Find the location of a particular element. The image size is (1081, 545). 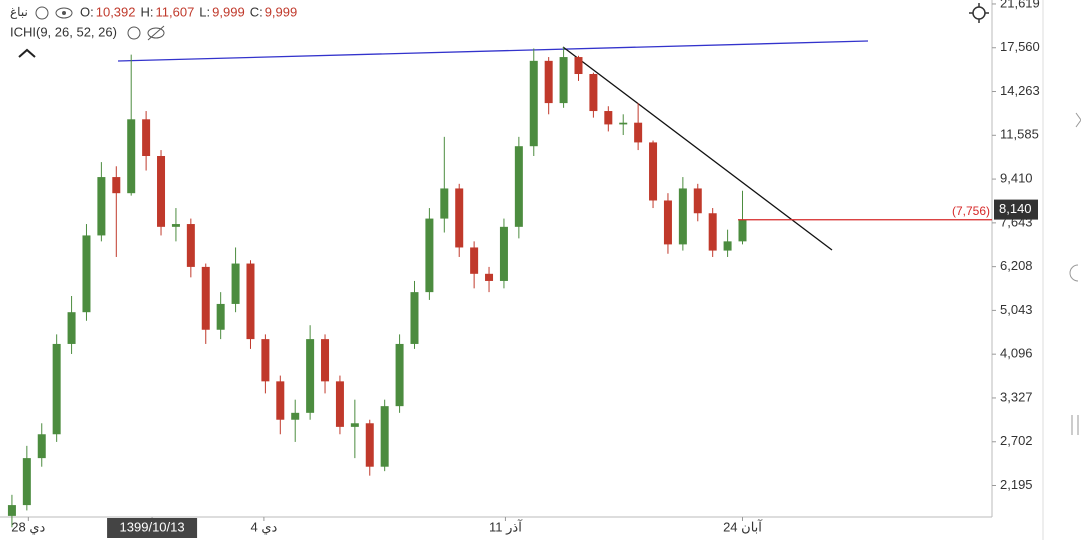

eye-icon is located at coordinates (64, 13).